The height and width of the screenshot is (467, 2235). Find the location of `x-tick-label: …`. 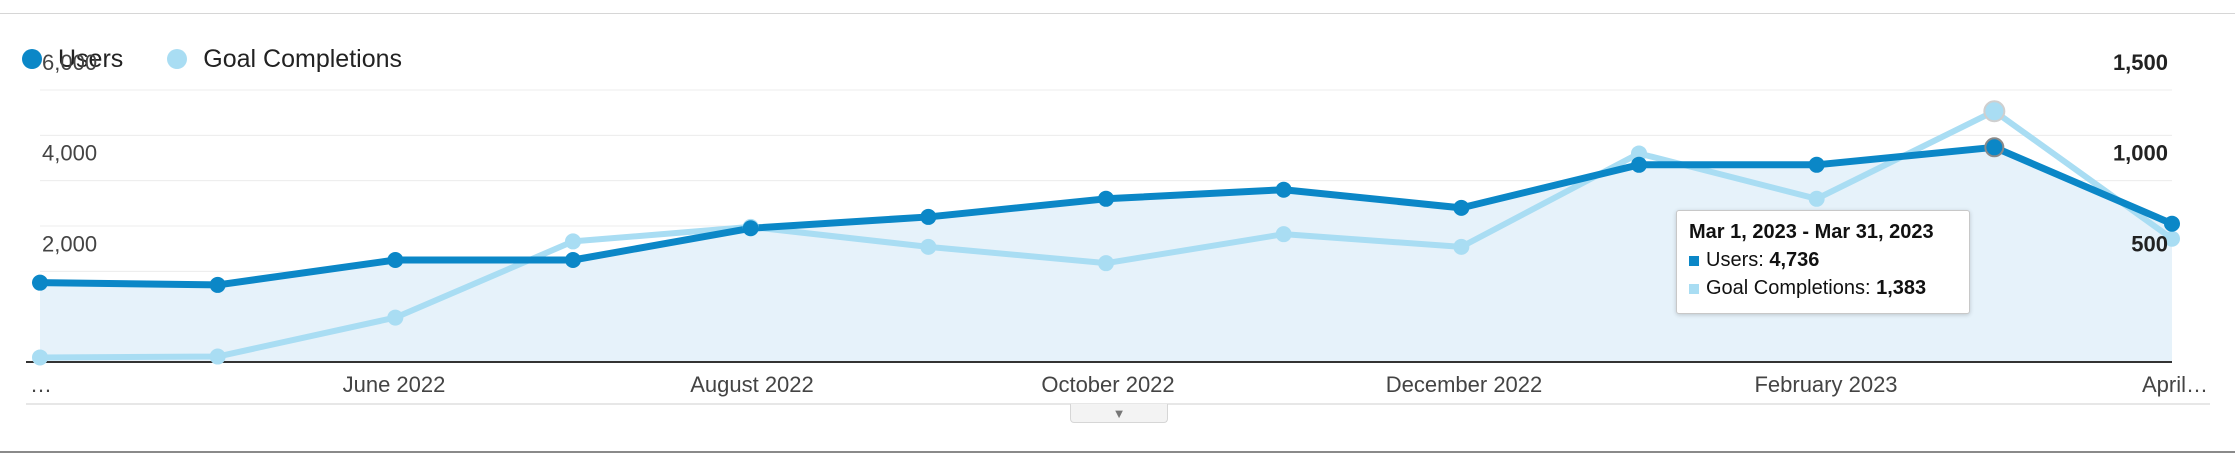

x-tick-label: … is located at coordinates (41, 384).